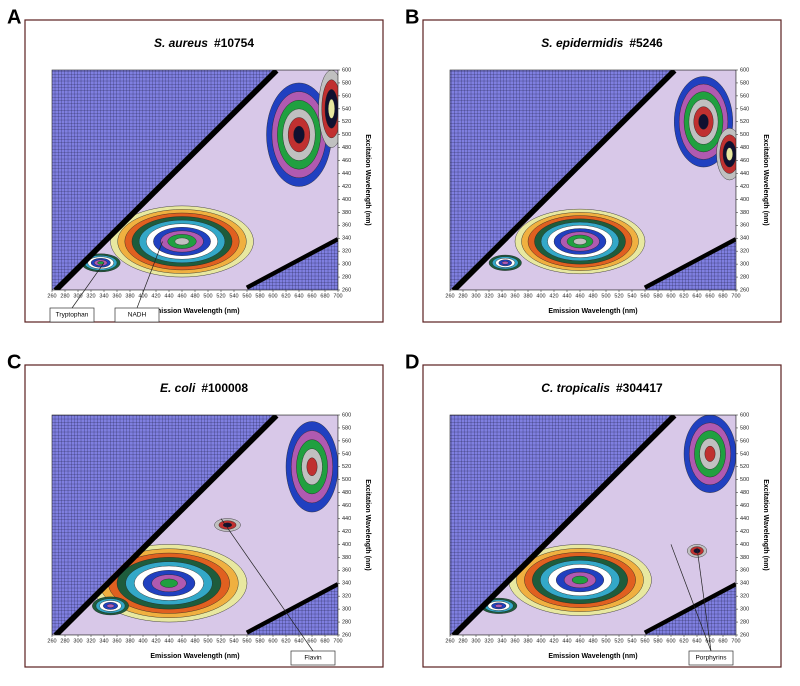 The height and width of the screenshot is (686, 800). I want to click on panel-title: C. tropicalis #304417, so click(602, 388).